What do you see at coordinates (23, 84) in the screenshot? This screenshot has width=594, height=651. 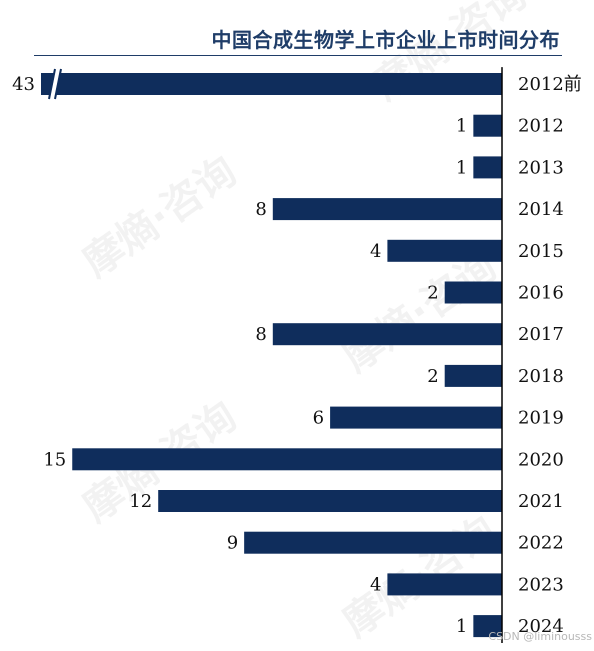 I see `data-label: 43` at bounding box center [23, 84].